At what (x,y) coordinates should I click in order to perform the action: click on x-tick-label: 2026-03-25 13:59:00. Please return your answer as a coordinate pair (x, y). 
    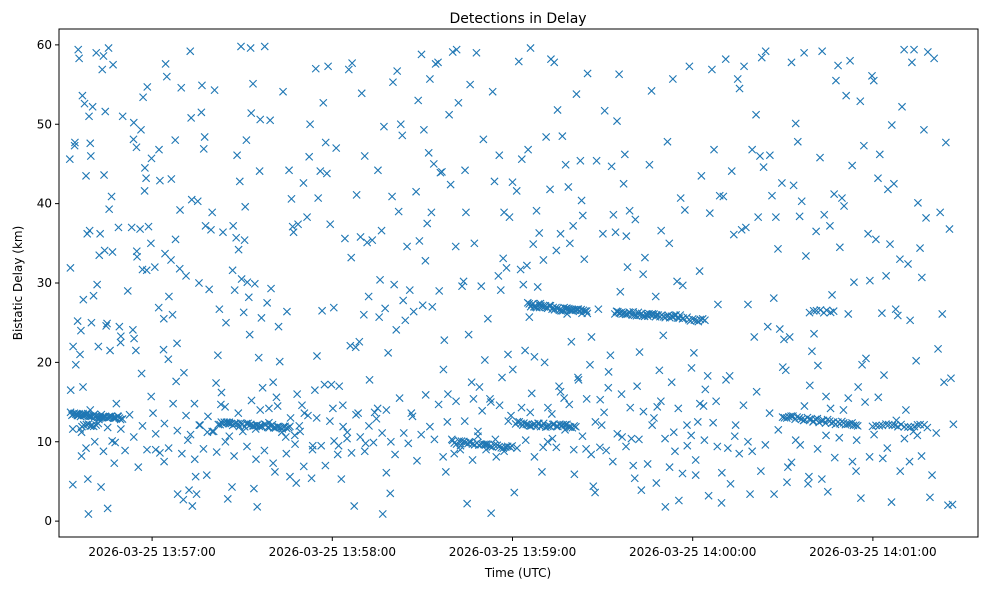
    Looking at the image, I should click on (512, 552).